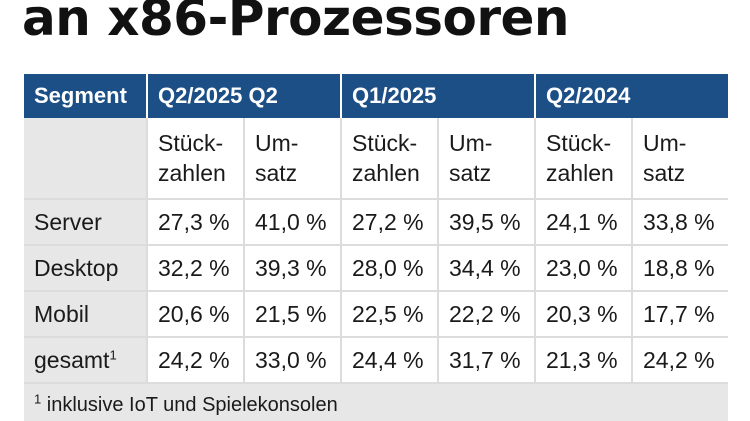 The height and width of the screenshot is (421, 750). Describe the element at coordinates (293, 360) in the screenshot. I see `table-cell: 33,0 %` at that location.